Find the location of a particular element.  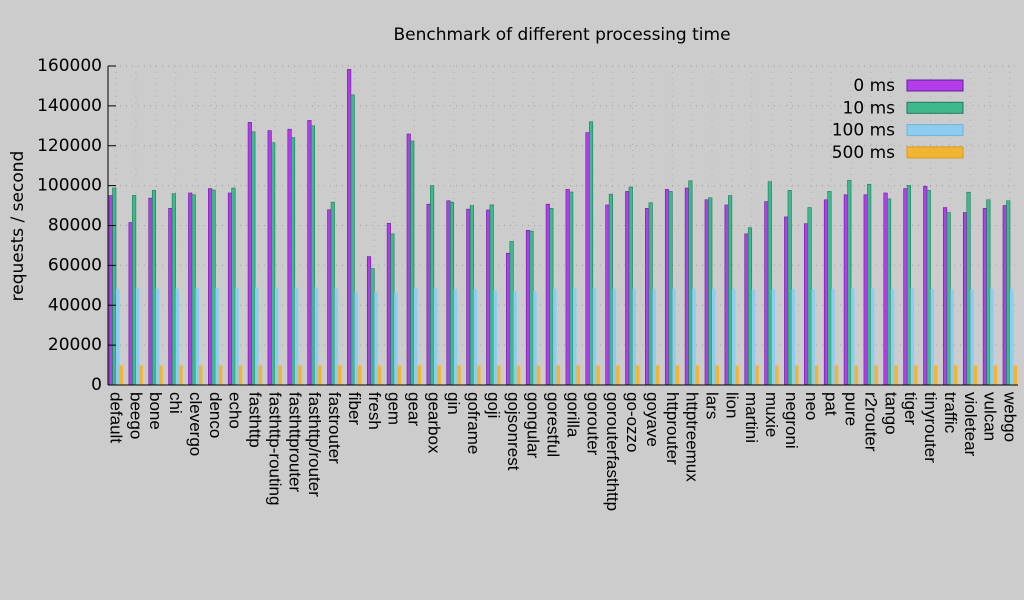

bar-500ms-go-ozzo is located at coordinates (638, 375).